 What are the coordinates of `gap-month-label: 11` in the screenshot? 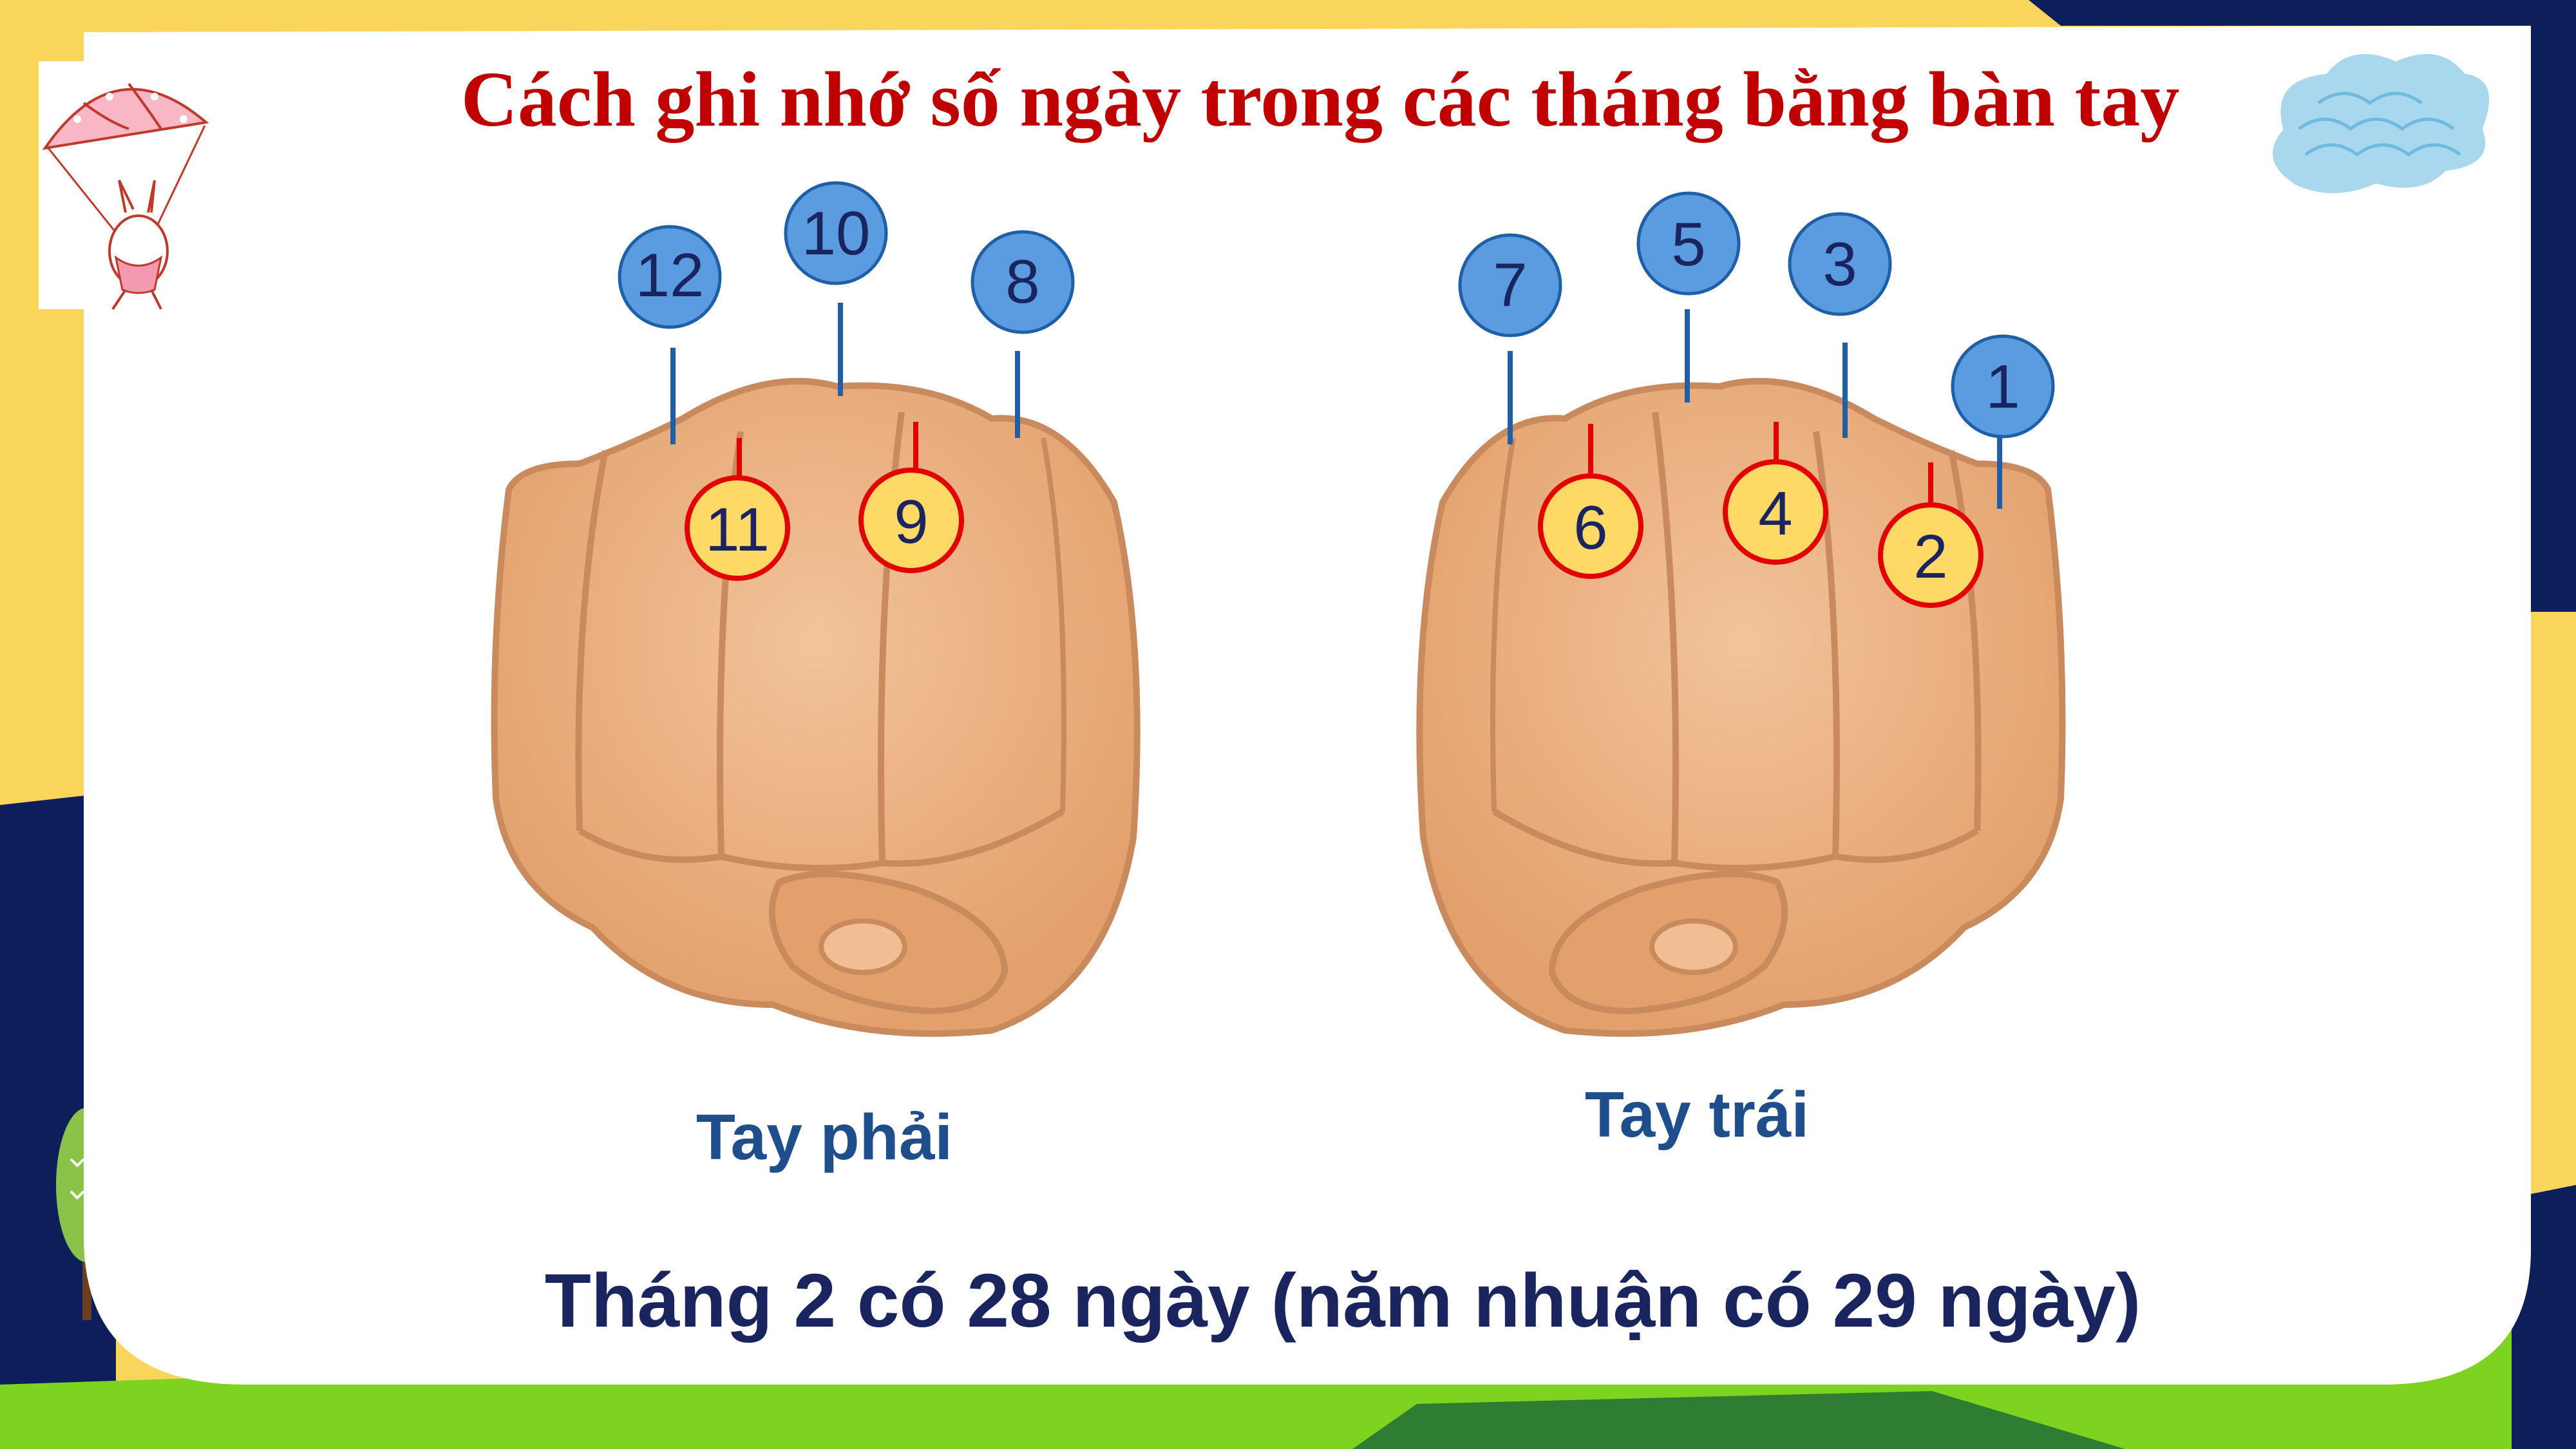 It's located at (738, 529).